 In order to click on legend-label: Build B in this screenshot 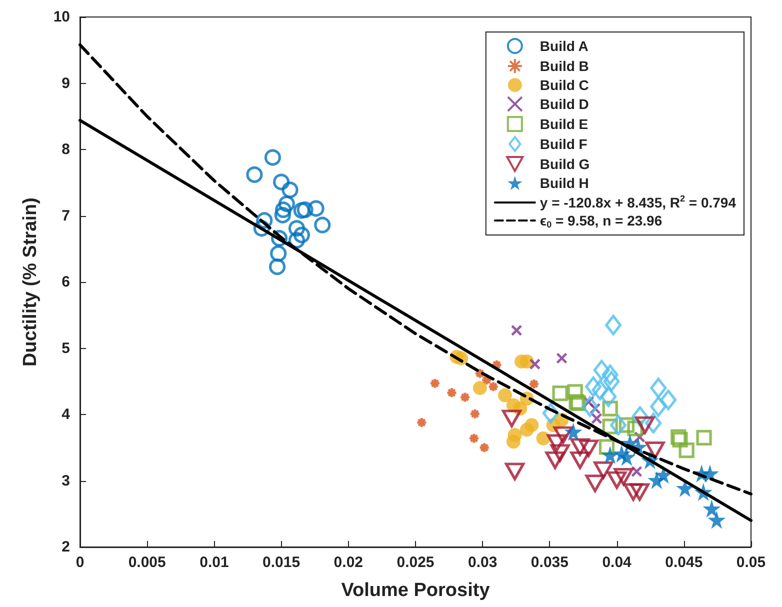, I will do `click(564, 66)`.